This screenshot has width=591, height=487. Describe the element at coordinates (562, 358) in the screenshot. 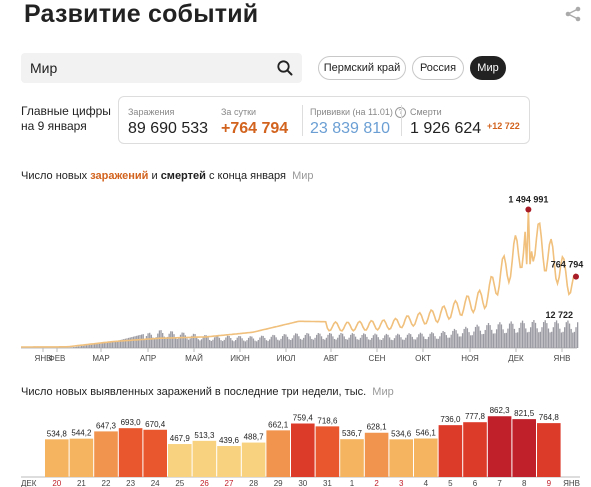

I see `x-tick-label: ЯНВ` at that location.